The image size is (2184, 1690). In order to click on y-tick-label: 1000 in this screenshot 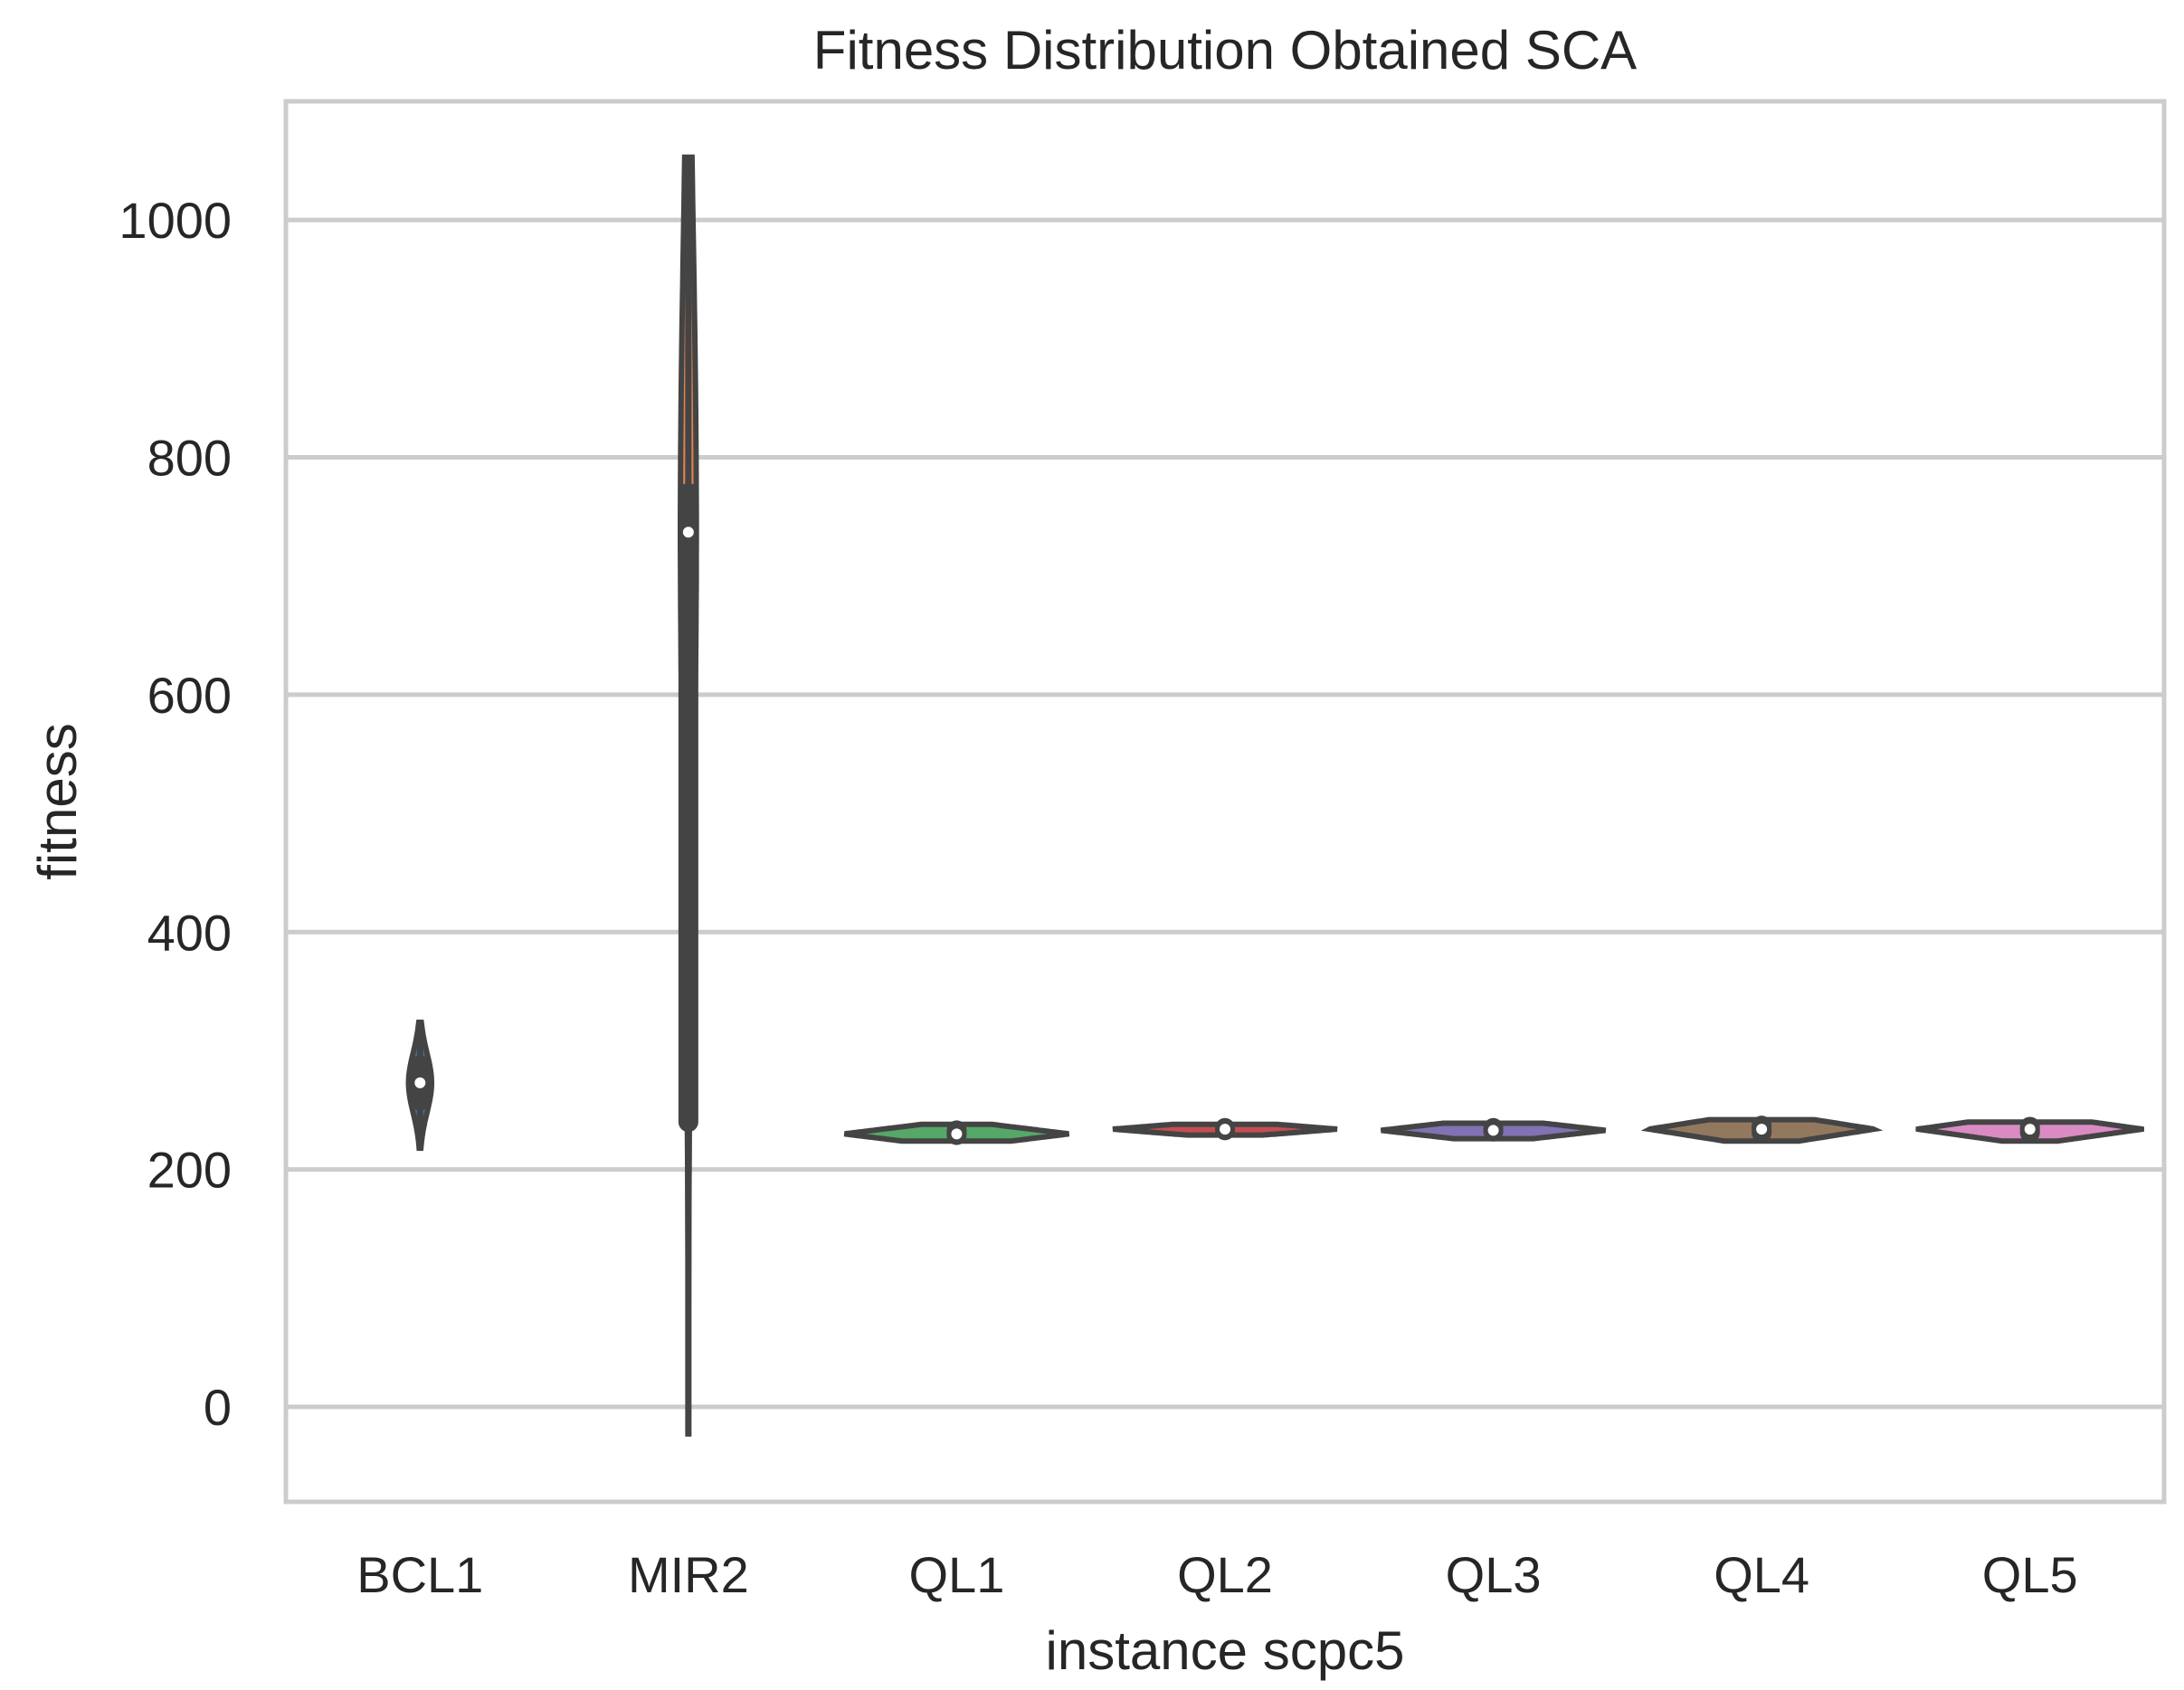, I will do `click(175, 220)`.